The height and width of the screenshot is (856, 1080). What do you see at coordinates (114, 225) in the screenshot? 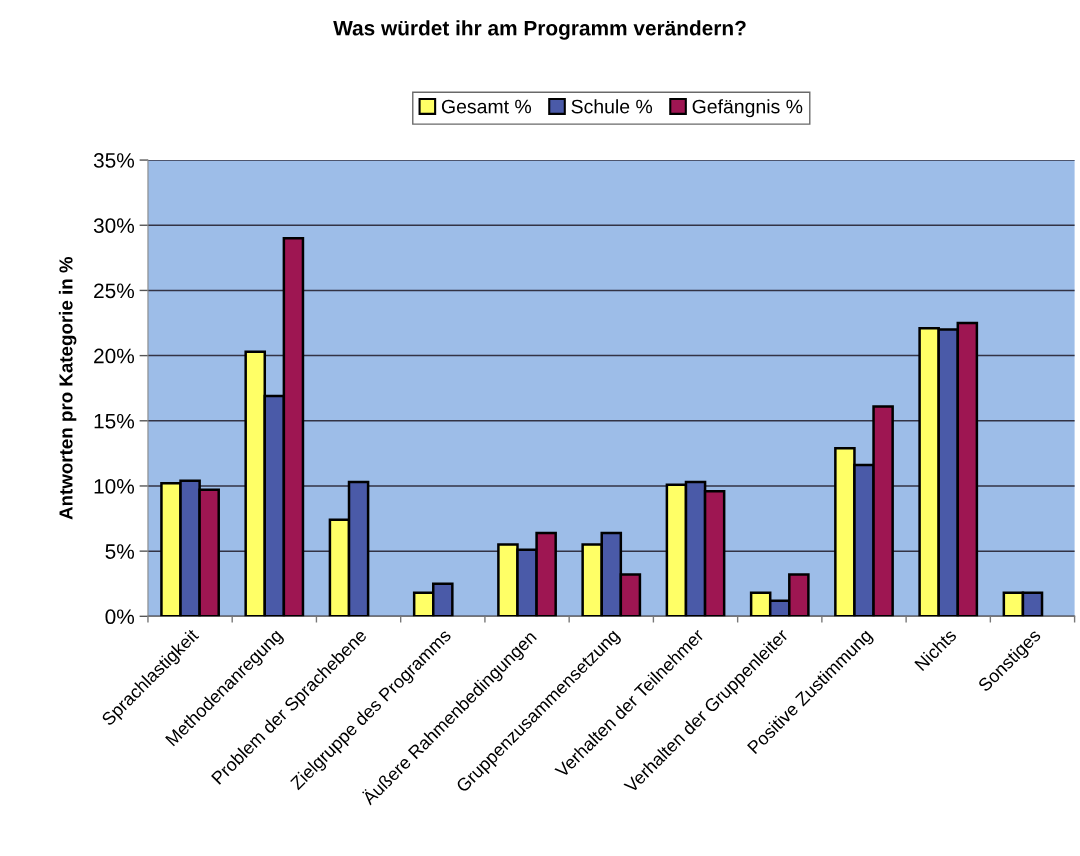
I see `y-tick-label: 30%` at bounding box center [114, 225].